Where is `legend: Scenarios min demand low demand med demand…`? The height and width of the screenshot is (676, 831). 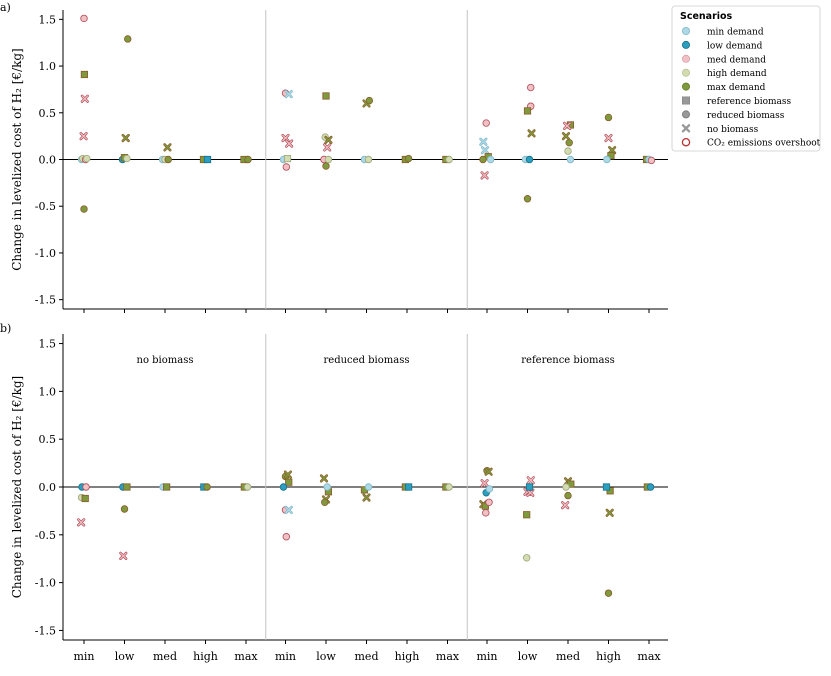
legend: Scenarios min demand low demand med demand… is located at coordinates (746, 78).